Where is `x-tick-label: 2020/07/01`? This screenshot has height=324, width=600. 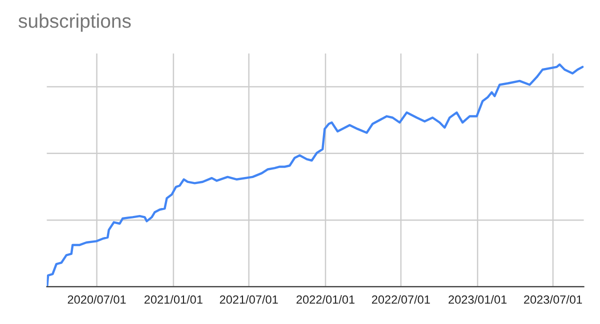 x-tick-label: 2020/07/01 is located at coordinates (97, 299).